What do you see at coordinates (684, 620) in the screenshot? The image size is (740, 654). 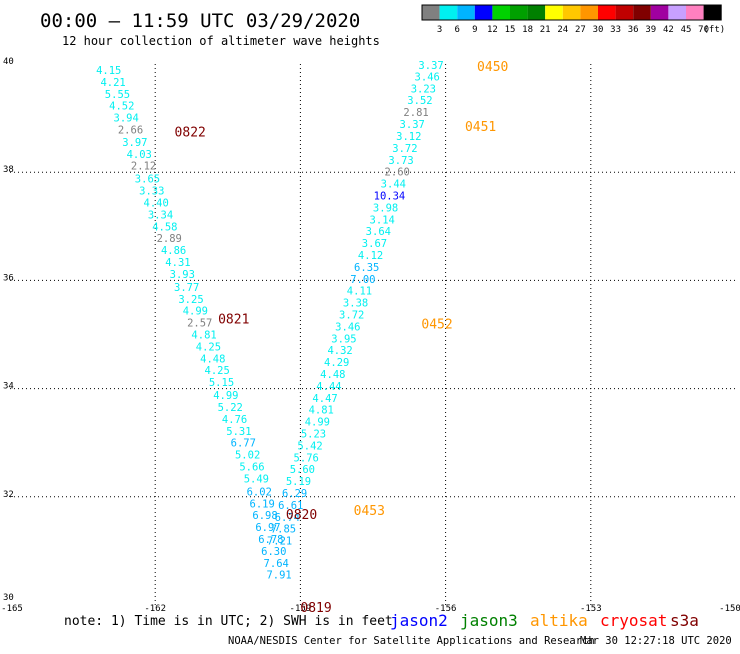 I see `legend-item: s3a` at bounding box center [684, 620].